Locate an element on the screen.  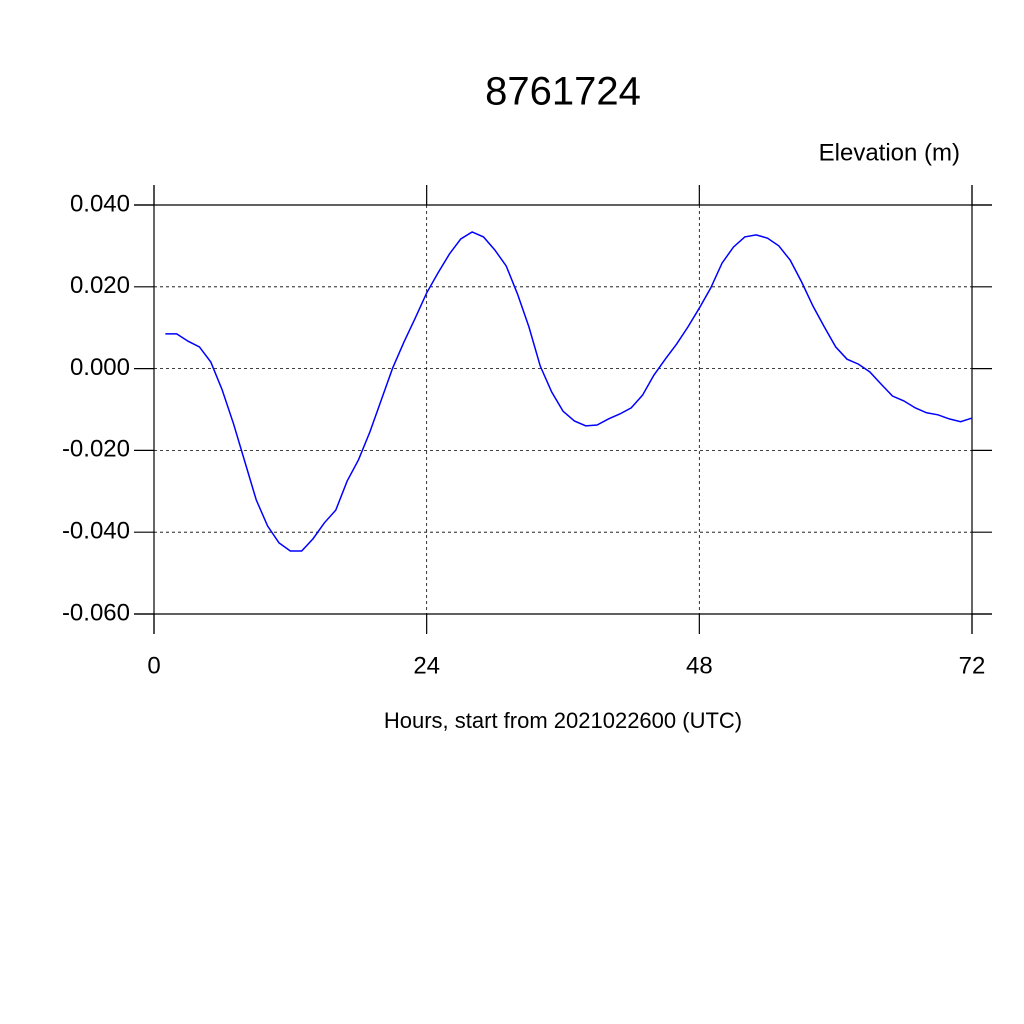
y-tick-label: 0.020 is located at coordinates (100, 285).